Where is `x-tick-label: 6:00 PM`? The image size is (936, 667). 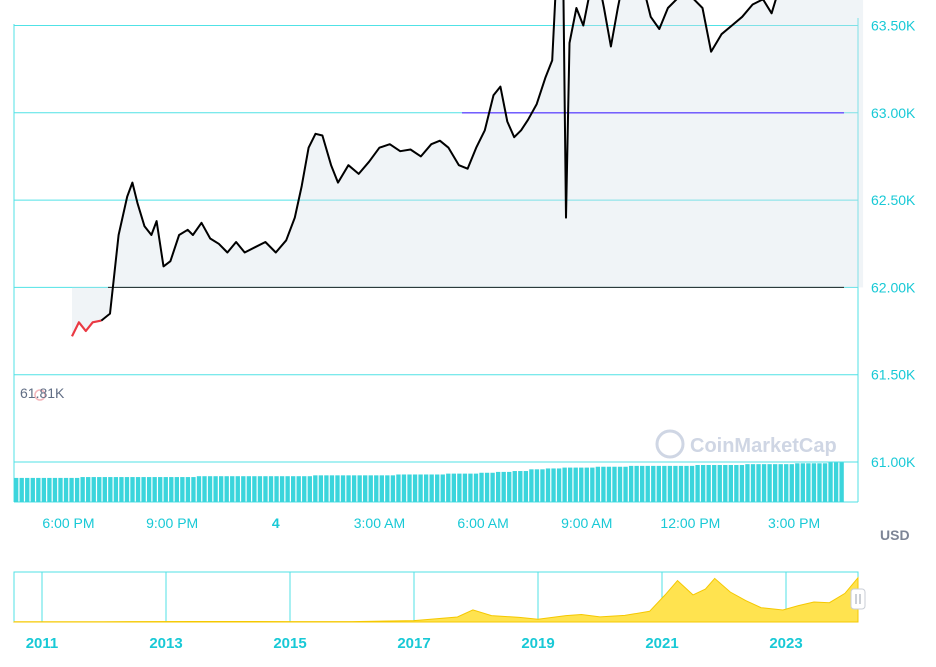
x-tick-label: 6:00 PM is located at coordinates (68, 523).